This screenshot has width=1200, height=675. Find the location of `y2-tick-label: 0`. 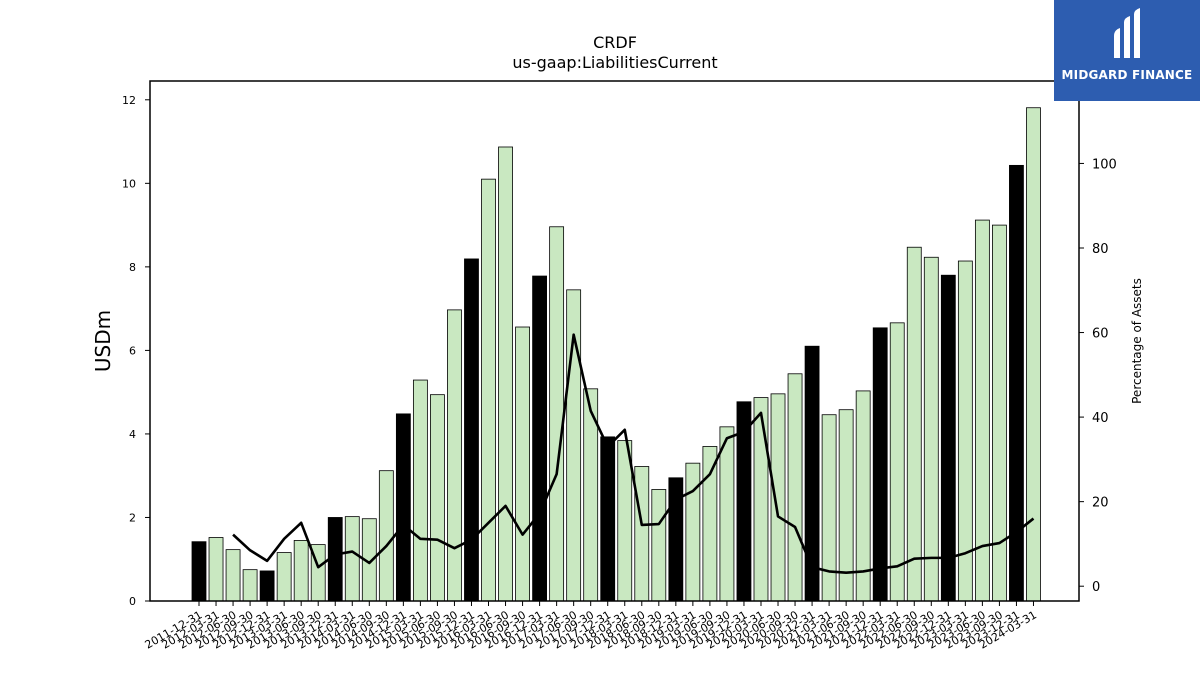

y2-tick-label: 0 is located at coordinates (1096, 587).